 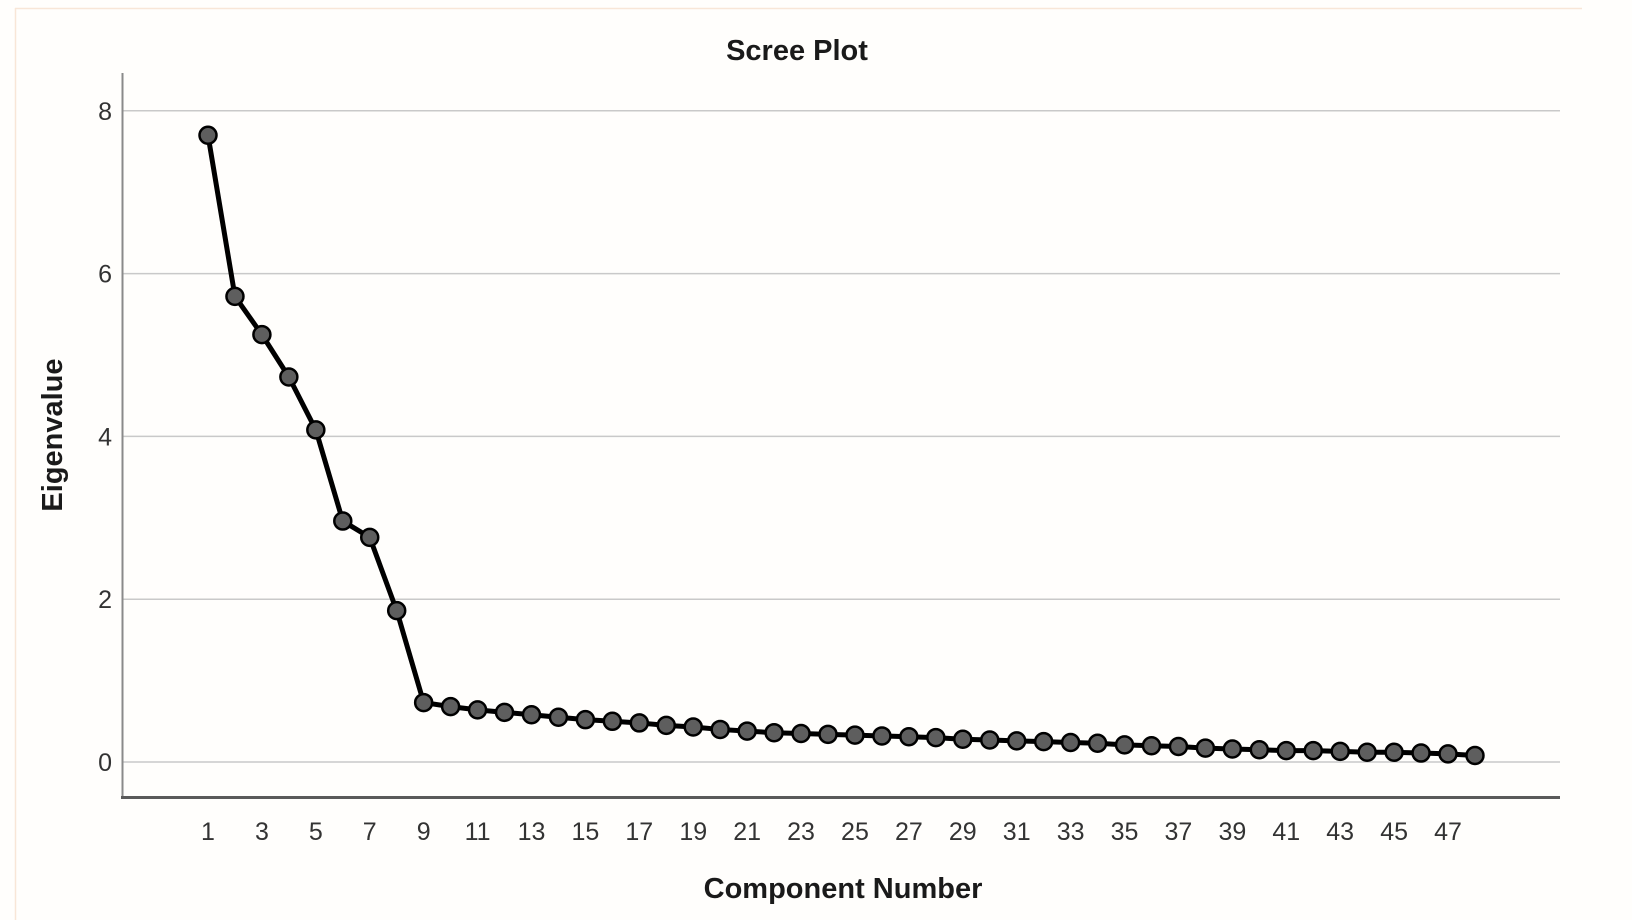 I want to click on y-tick-label-2: 2, so click(x=105, y=600).